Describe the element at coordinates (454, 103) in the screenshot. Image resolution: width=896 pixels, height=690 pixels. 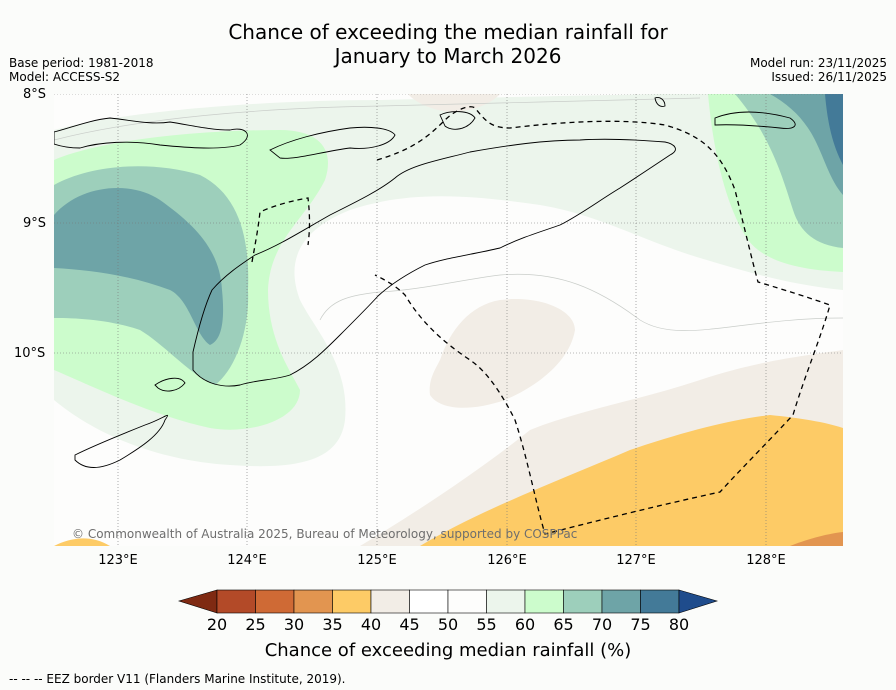
I see `contour-40-45-north` at that location.